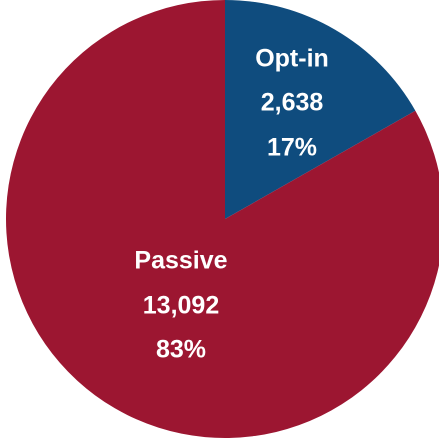 The width and height of the screenshot is (439, 439). I want to click on passive-name-label: Passive, so click(180, 261).